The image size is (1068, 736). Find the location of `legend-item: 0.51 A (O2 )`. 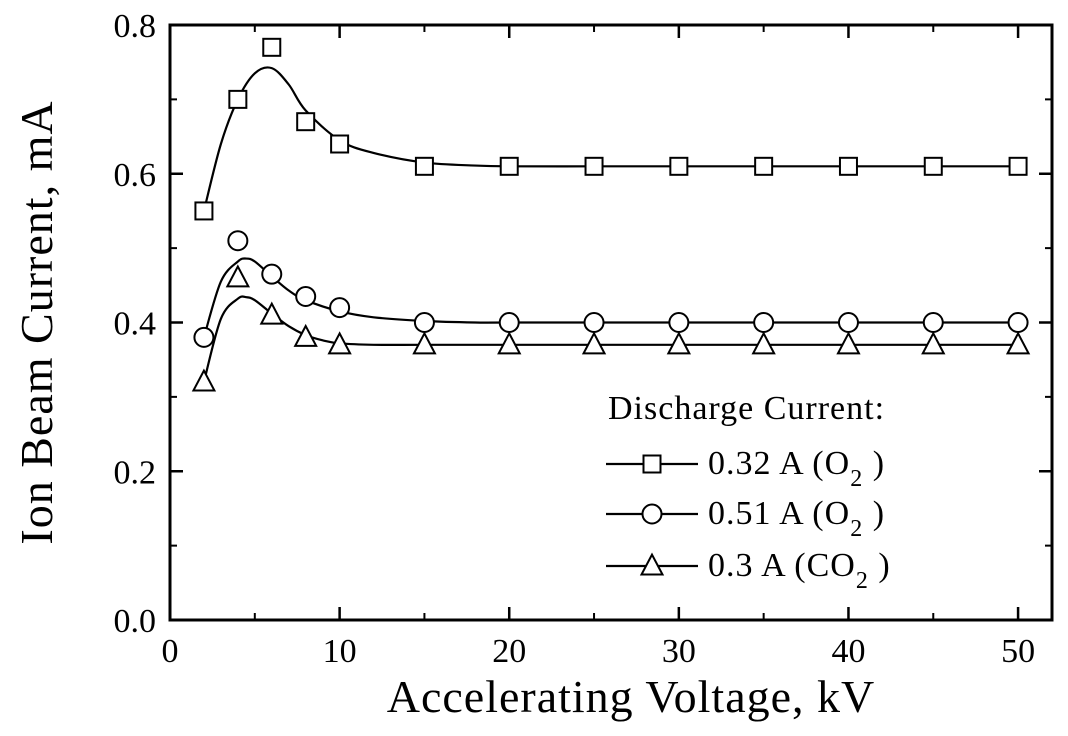

legend-item: 0.51 A (O2 ) is located at coordinates (745, 518).